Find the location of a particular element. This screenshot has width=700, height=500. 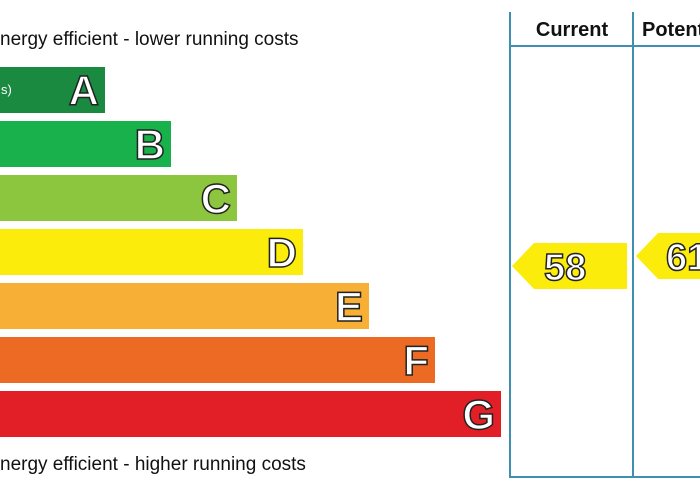

band-f-letter: F is located at coordinates (416, 360).